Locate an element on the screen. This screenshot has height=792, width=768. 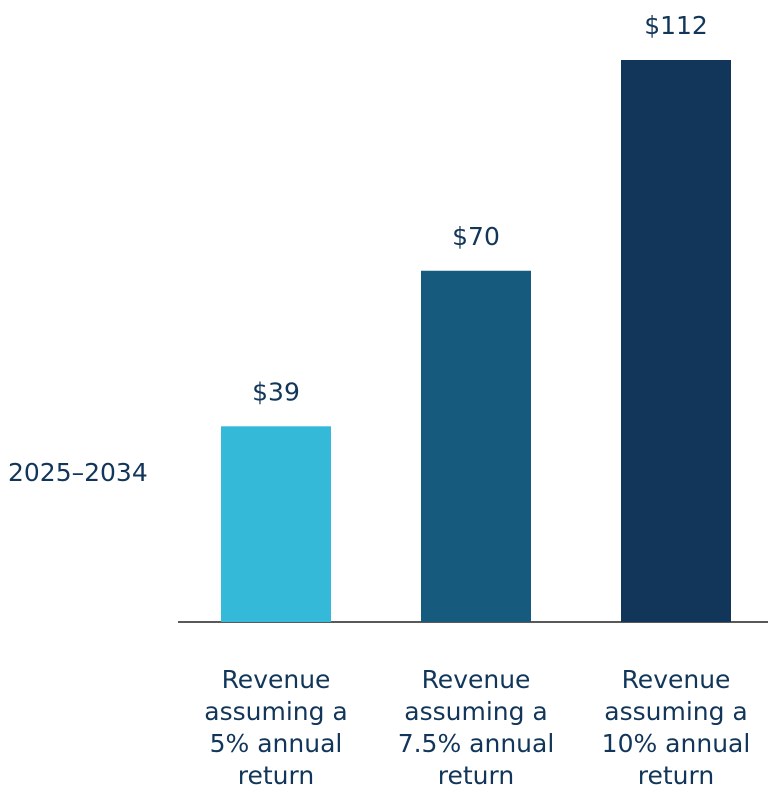
value-label: $70 is located at coordinates (476, 236).